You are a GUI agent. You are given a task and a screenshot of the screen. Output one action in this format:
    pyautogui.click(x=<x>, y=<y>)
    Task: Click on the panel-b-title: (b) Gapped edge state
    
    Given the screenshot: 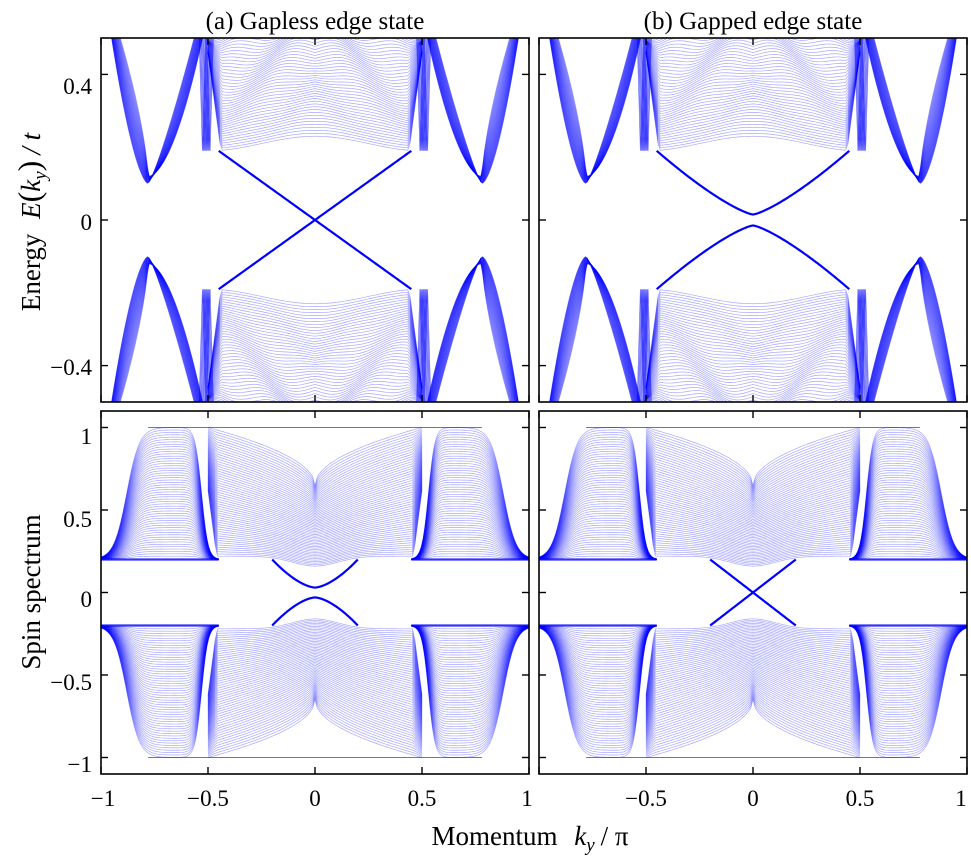 What is the action you would take?
    pyautogui.click(x=753, y=21)
    